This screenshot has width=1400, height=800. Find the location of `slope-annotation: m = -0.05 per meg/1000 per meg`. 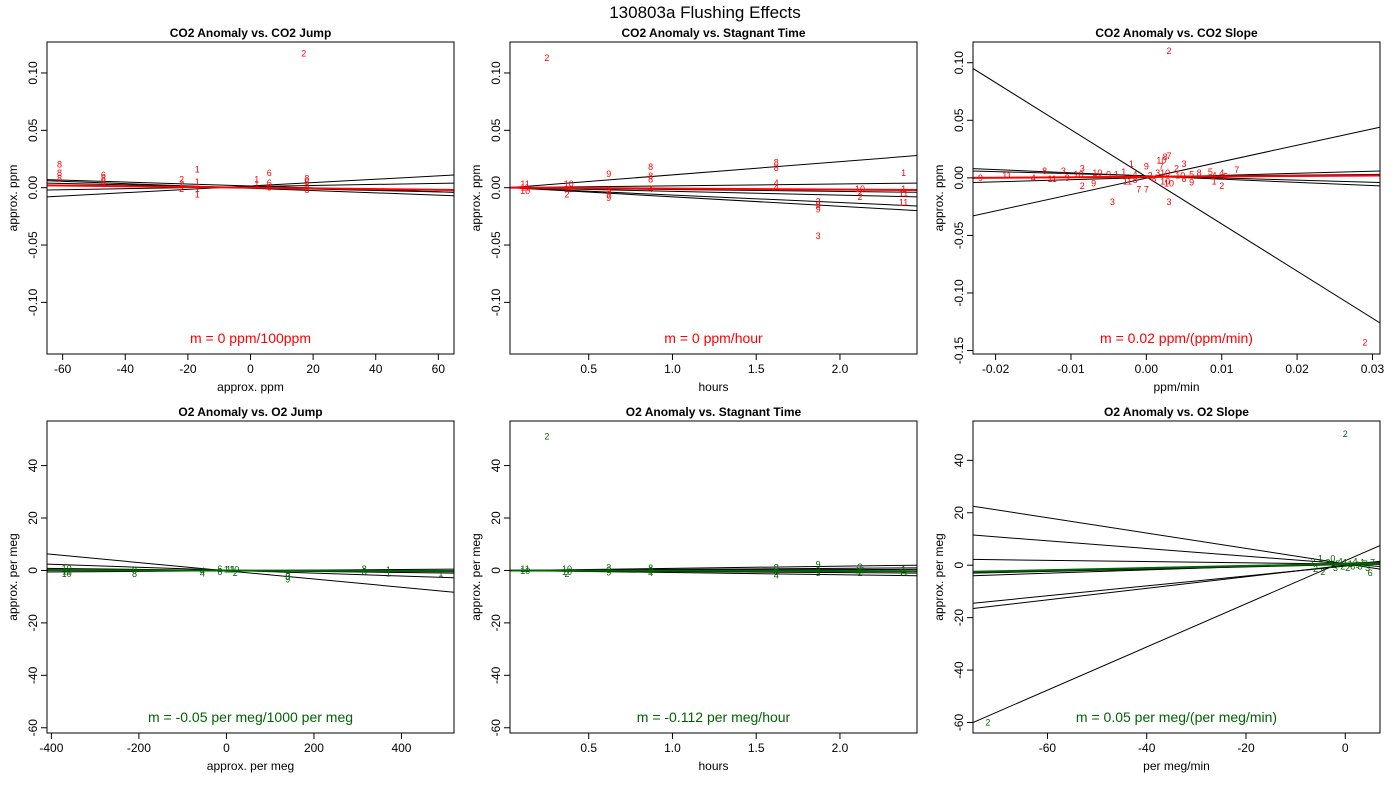

slope-annotation: m = -0.05 per meg/1000 per meg is located at coordinates (250, 717).